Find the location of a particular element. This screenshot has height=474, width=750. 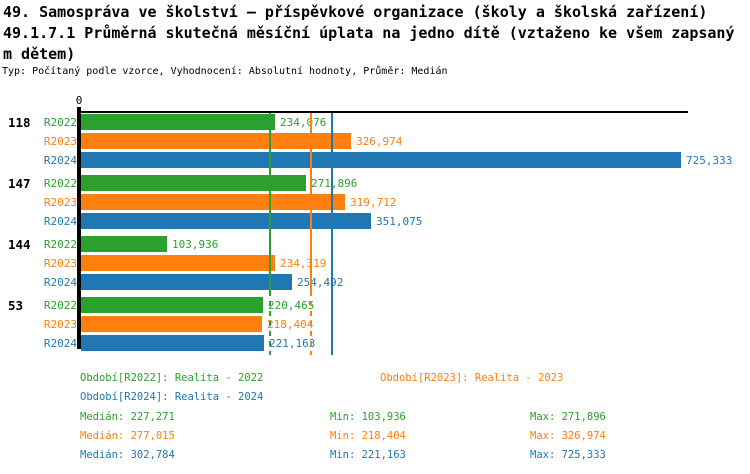

page-subtitle-wrap: m dětem) is located at coordinates (39, 54).